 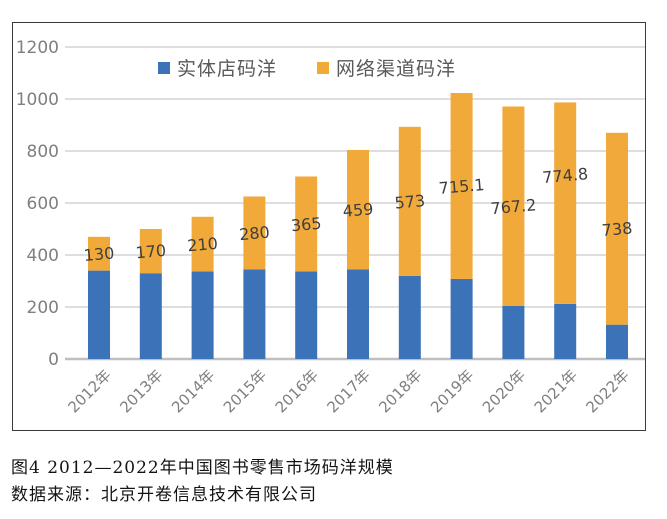 I want to click on x-axis-category-label: 2020年, so click(x=504, y=391).